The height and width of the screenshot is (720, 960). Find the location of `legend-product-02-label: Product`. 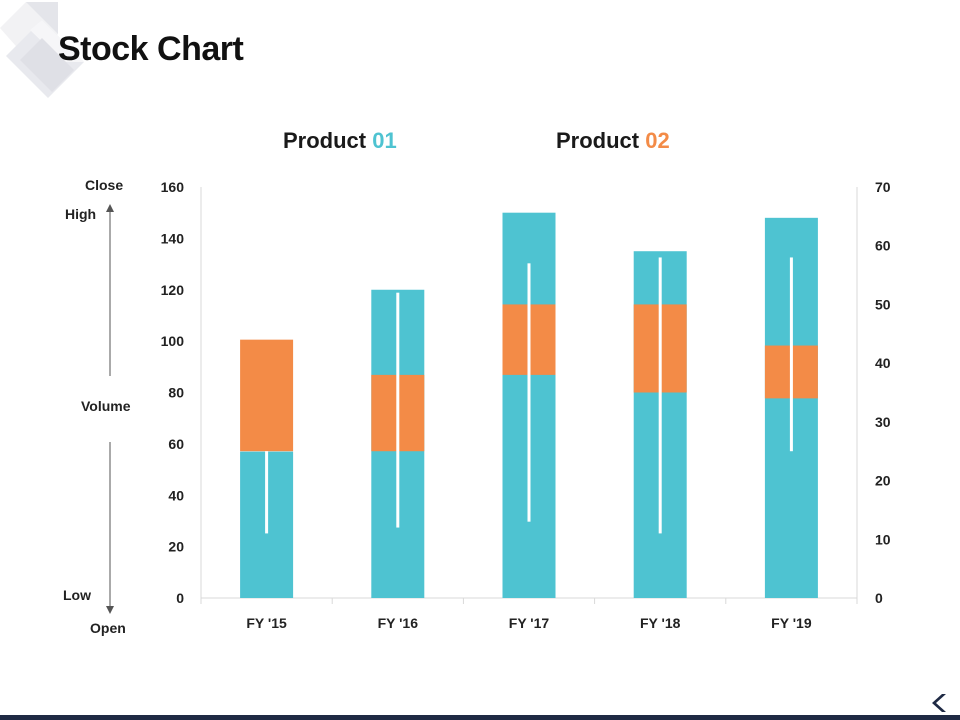

legend-product-02-label: Product is located at coordinates (598, 140).